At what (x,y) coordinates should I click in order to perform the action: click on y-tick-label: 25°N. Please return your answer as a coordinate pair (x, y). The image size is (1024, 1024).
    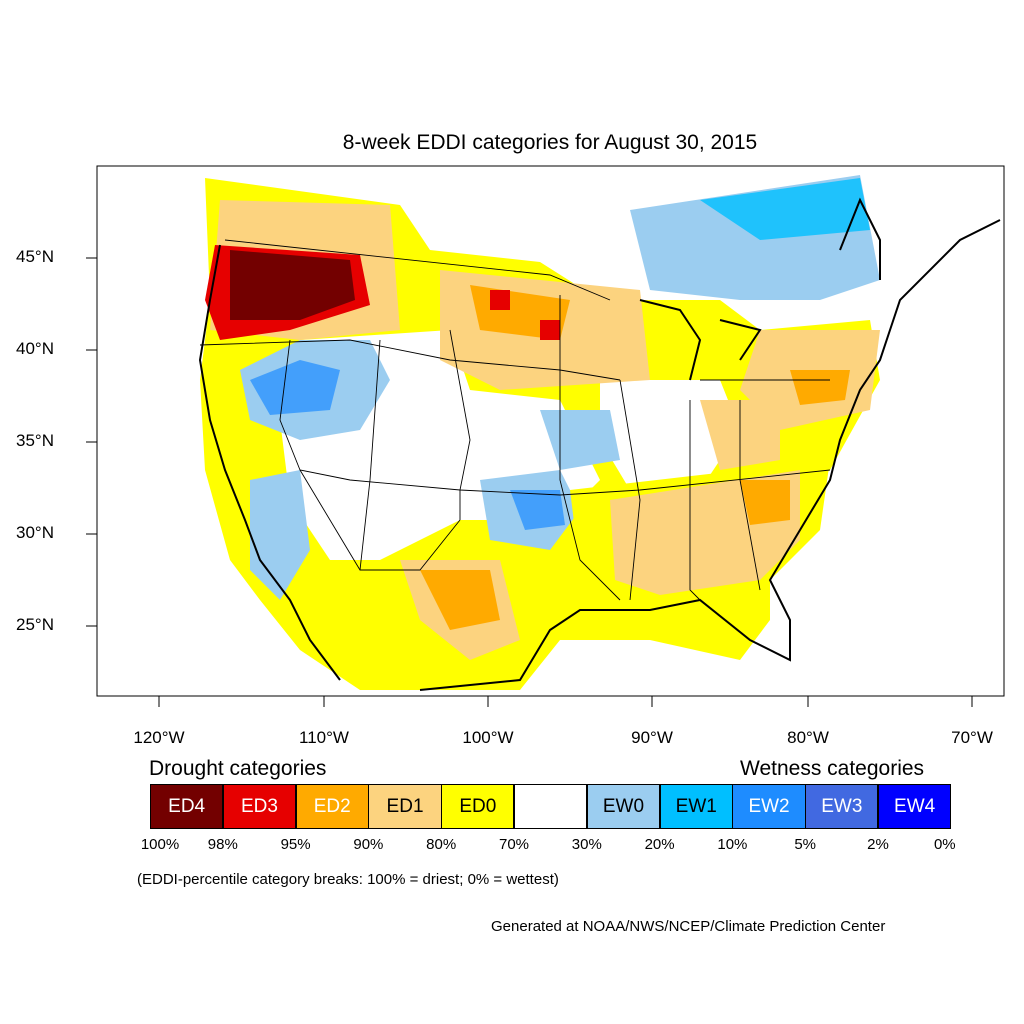
    Looking at the image, I should click on (35, 624).